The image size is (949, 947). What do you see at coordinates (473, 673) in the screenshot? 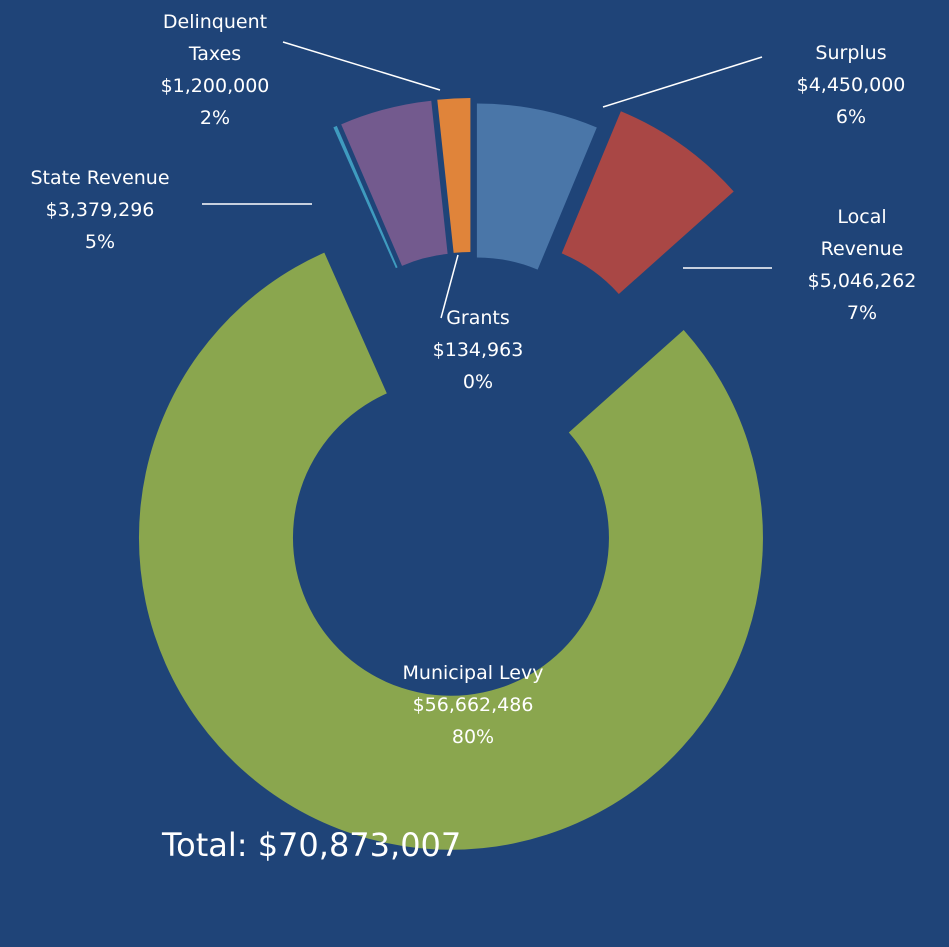
I see `category-label: Municipal Levy` at bounding box center [473, 673].